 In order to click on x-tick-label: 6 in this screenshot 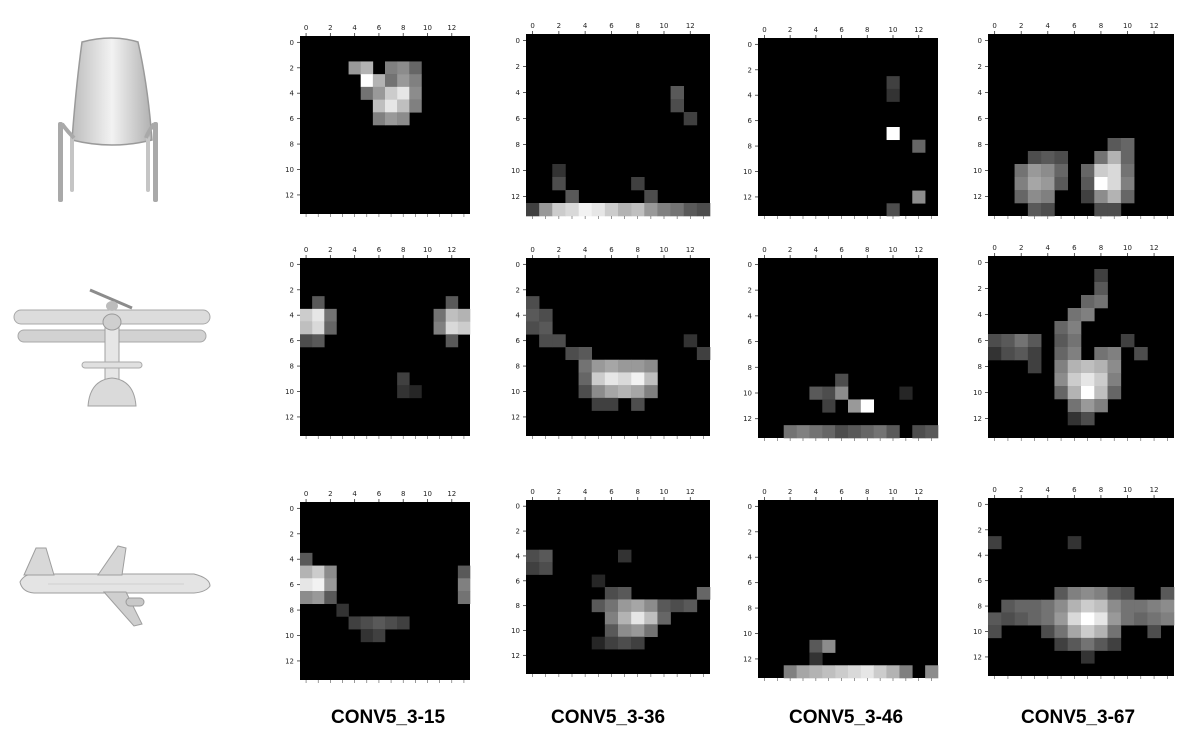, I will do `click(841, 250)`.